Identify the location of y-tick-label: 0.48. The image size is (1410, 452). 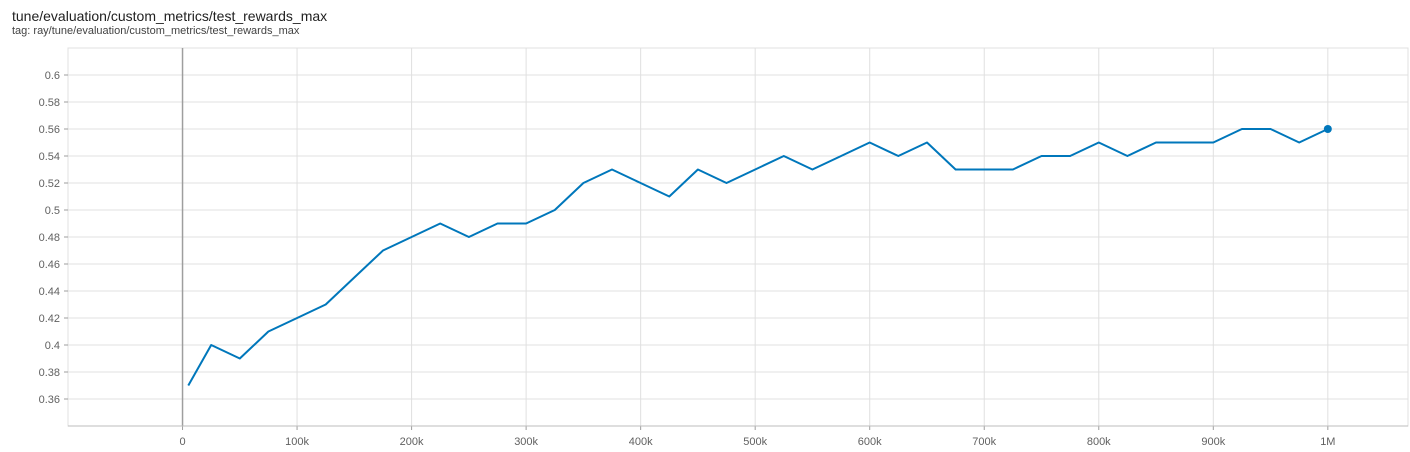
(49, 238).